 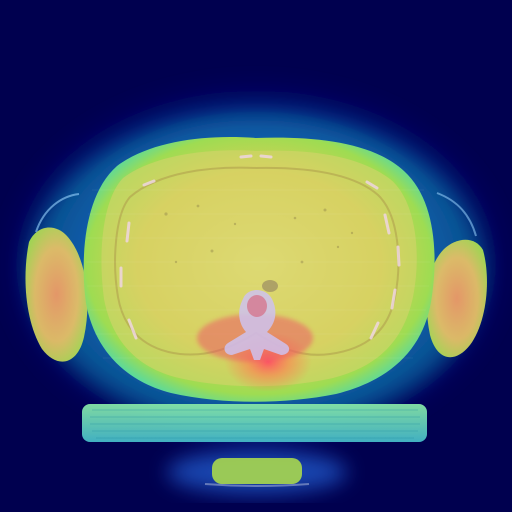 I want to click on table-support, so click(x=257, y=472).